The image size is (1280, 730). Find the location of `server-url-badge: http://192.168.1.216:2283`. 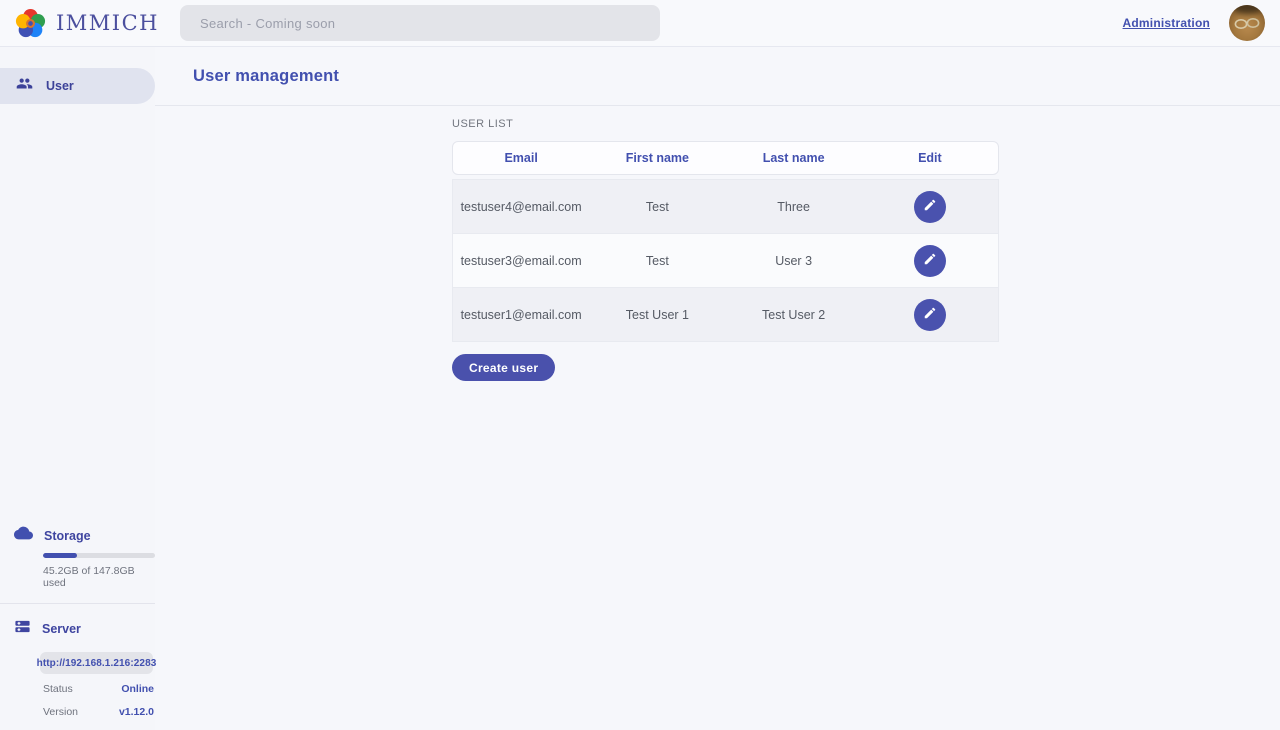

server-url-badge: http://192.168.1.216:2283 is located at coordinates (96, 663).